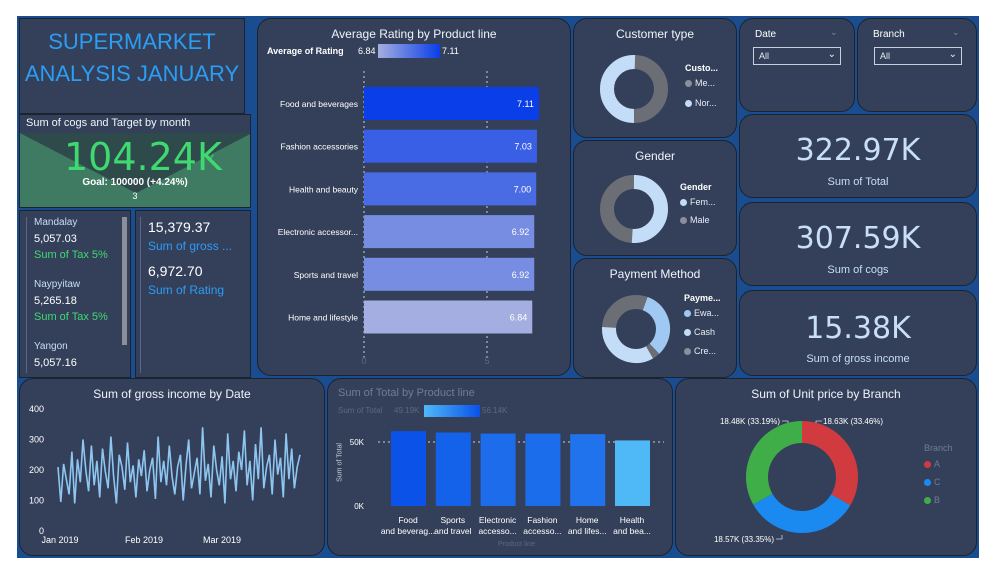 This screenshot has height=576, width=996. I want to click on gross-x-tick: Feb 2019, so click(144, 540).